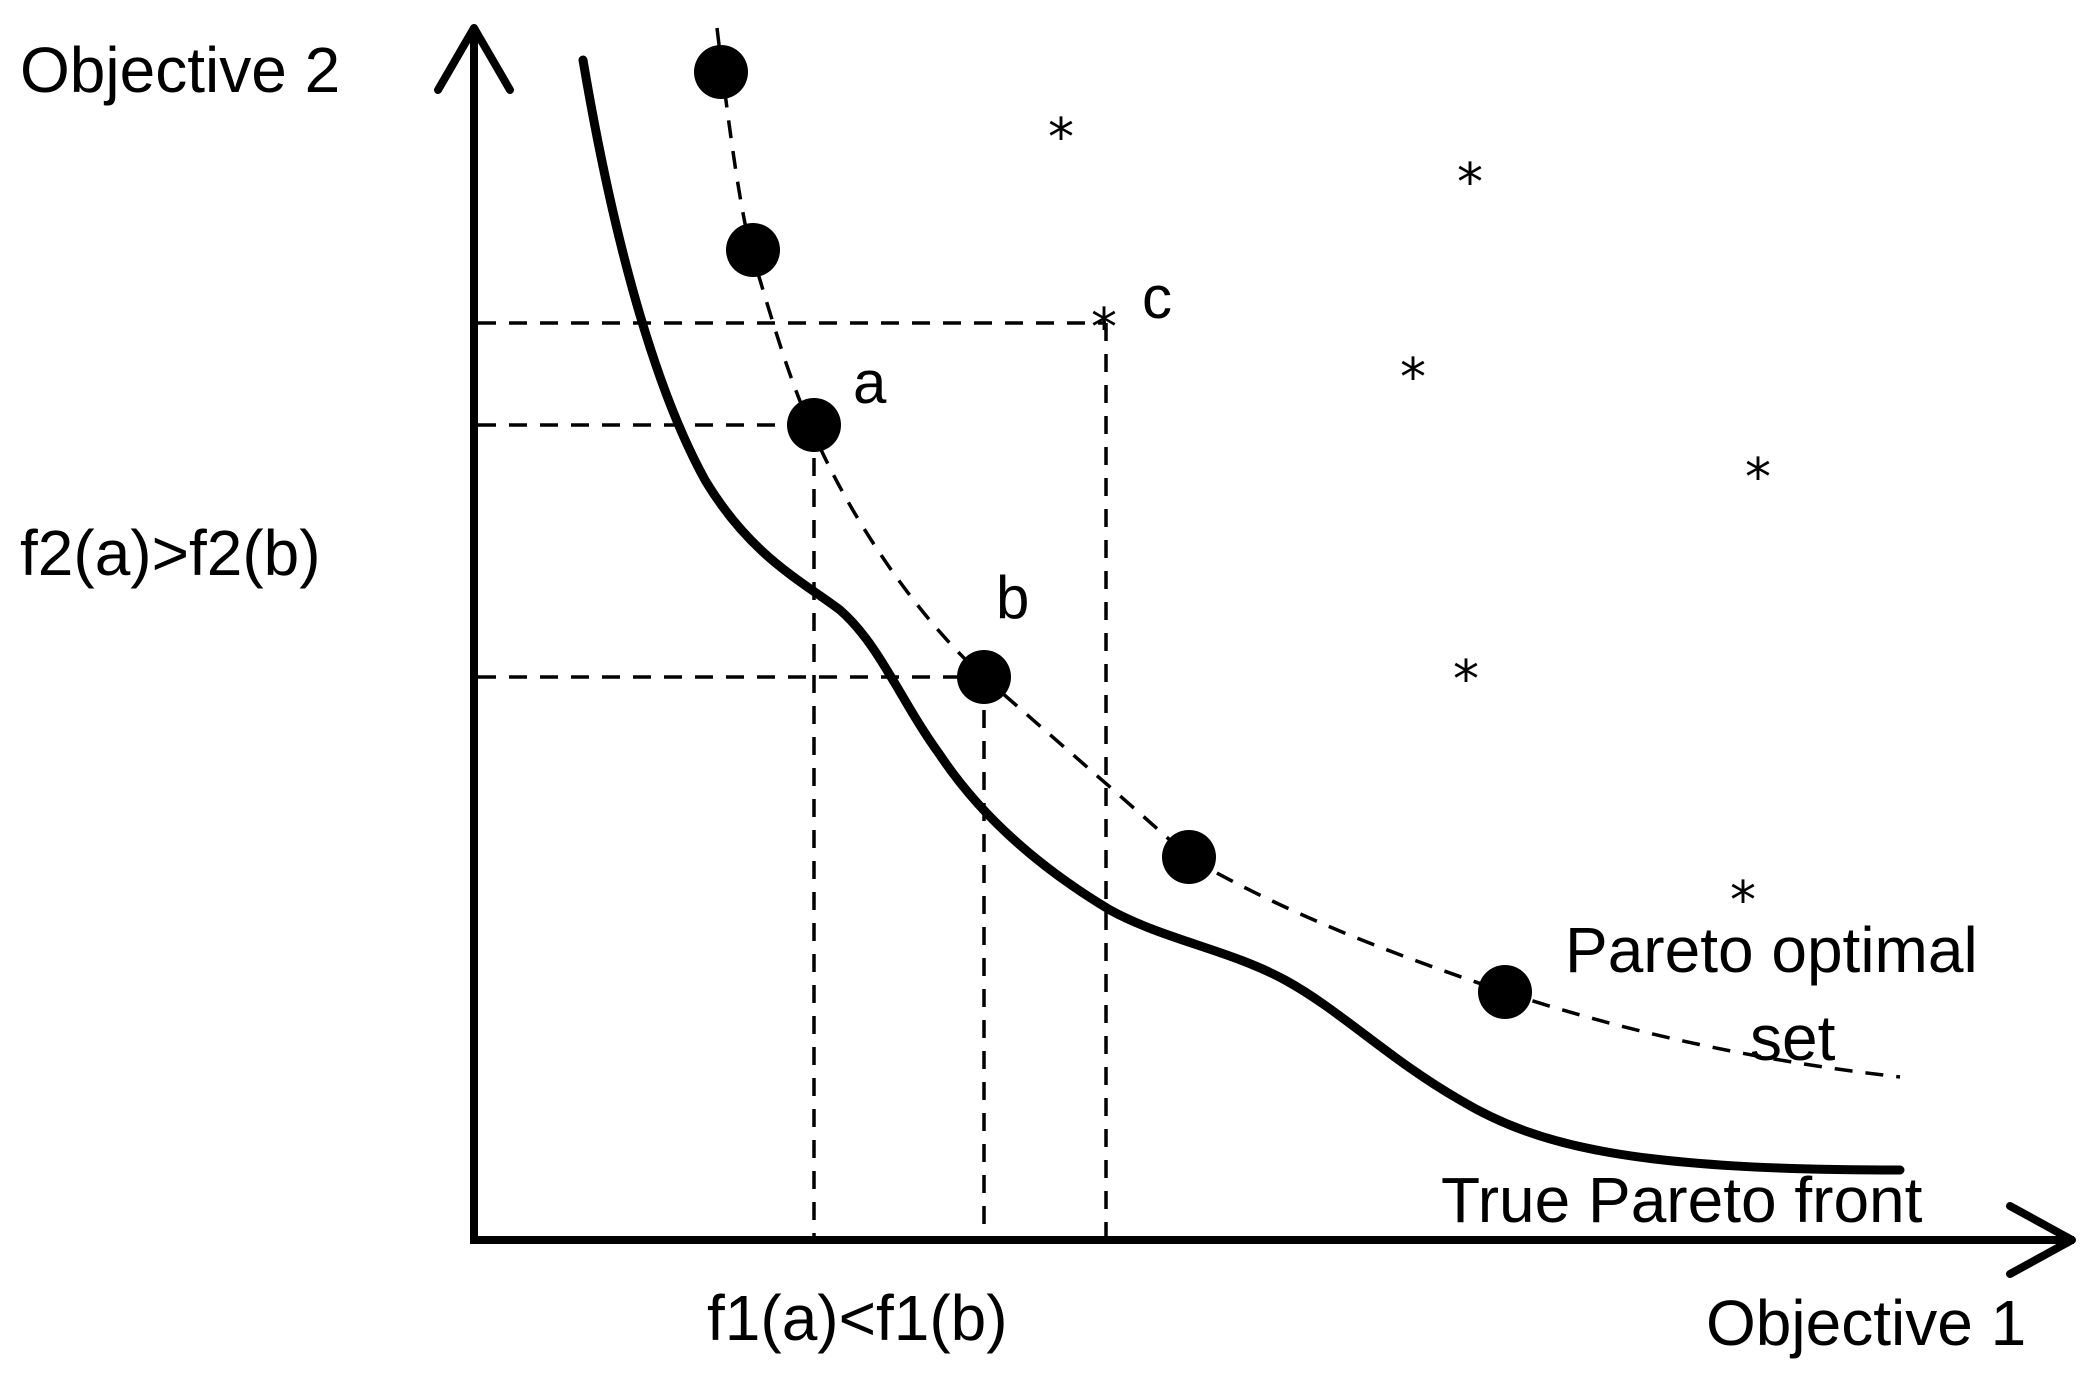 The image size is (2093, 1377). Describe the element at coordinates (180, 70) in the screenshot. I see `y-axis-label: Objective 2` at that location.